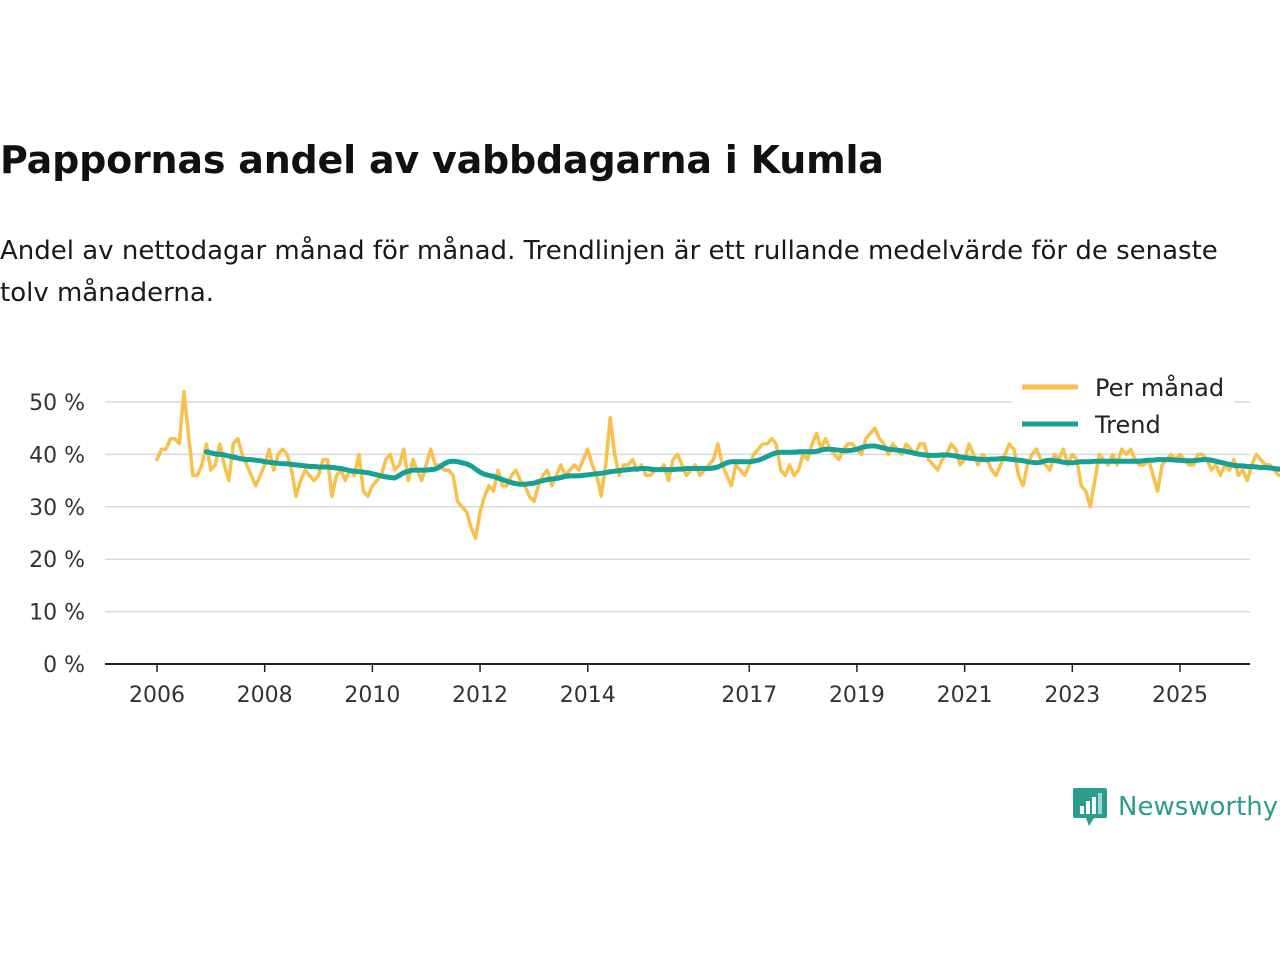 The height and width of the screenshot is (960, 1280). I want to click on x-tick-label: 2010, so click(372, 695).